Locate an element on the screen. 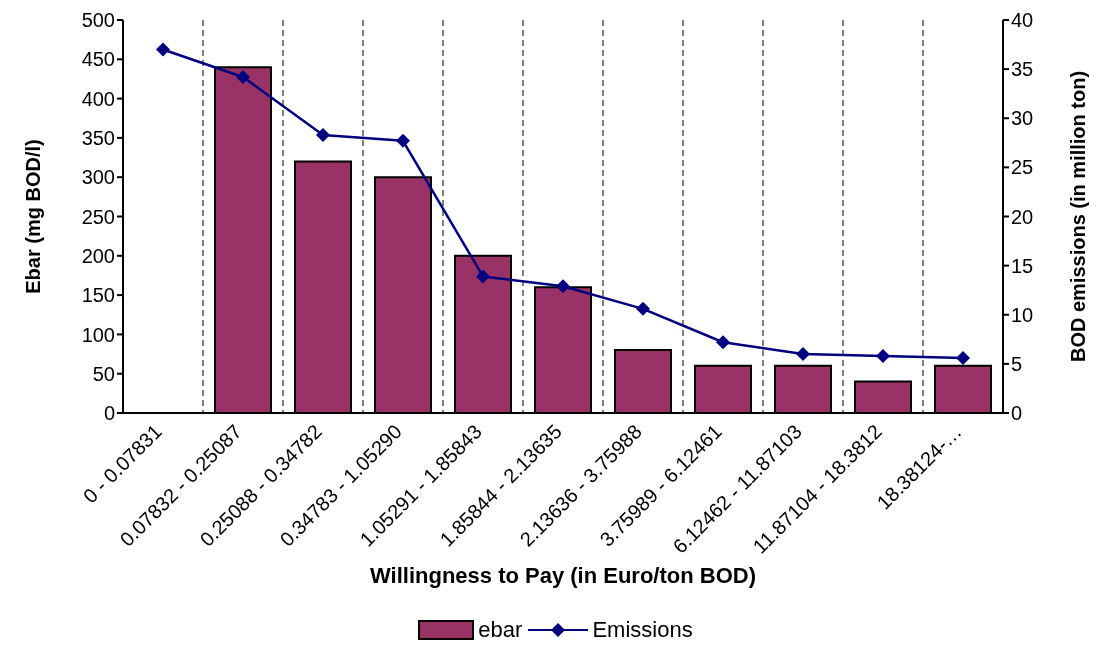  y-tick-label: 350 is located at coordinates (98, 138).